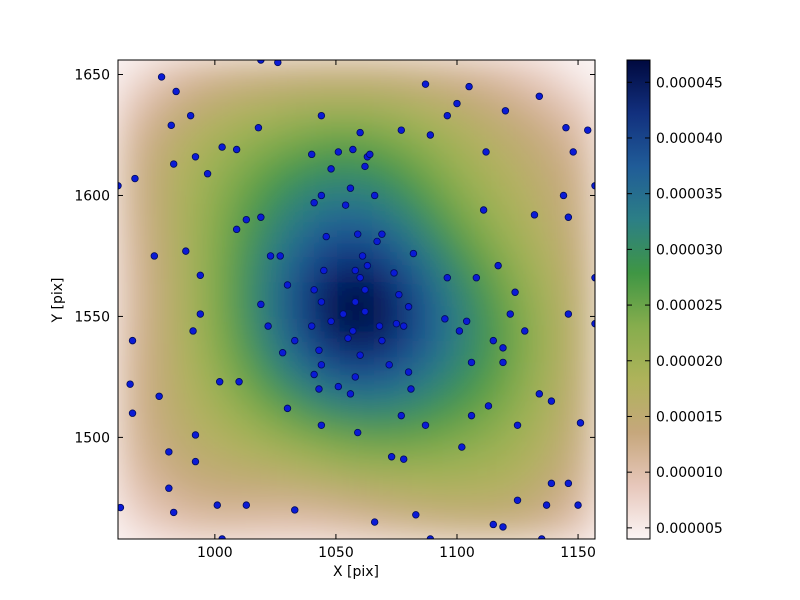 The image size is (800, 600). What do you see at coordinates (638, 299) in the screenshot?
I see `colorbar-frame` at bounding box center [638, 299].